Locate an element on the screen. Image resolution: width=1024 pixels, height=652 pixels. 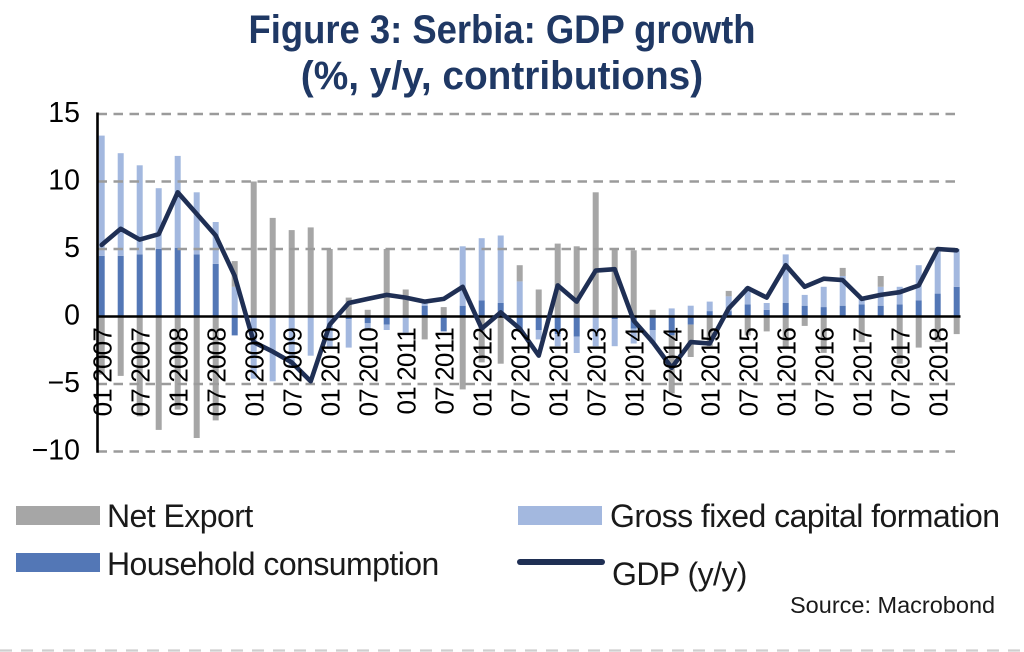
svg-text: 07 2016 is located at coordinates (825, 372).